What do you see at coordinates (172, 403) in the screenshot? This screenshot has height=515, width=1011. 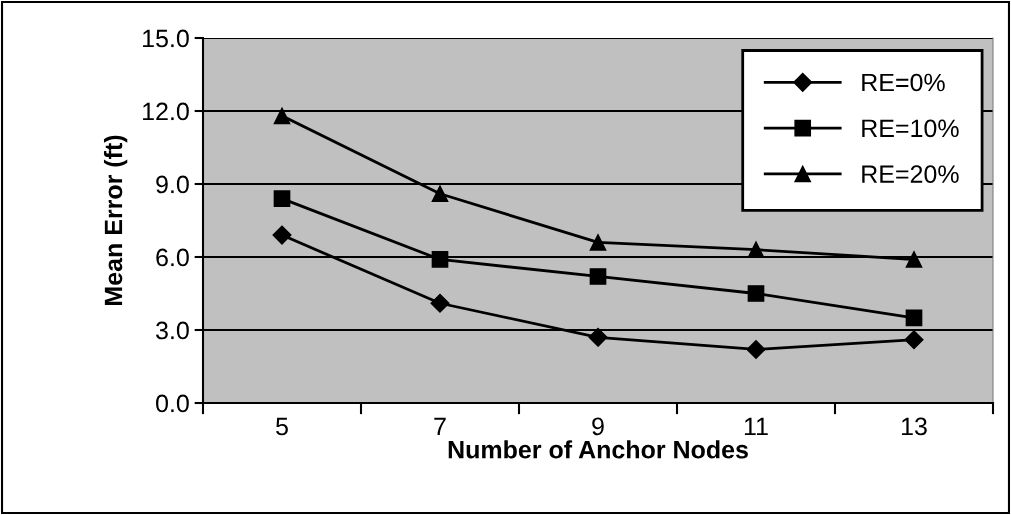 I see `y-tick-label: 0.0` at bounding box center [172, 403].